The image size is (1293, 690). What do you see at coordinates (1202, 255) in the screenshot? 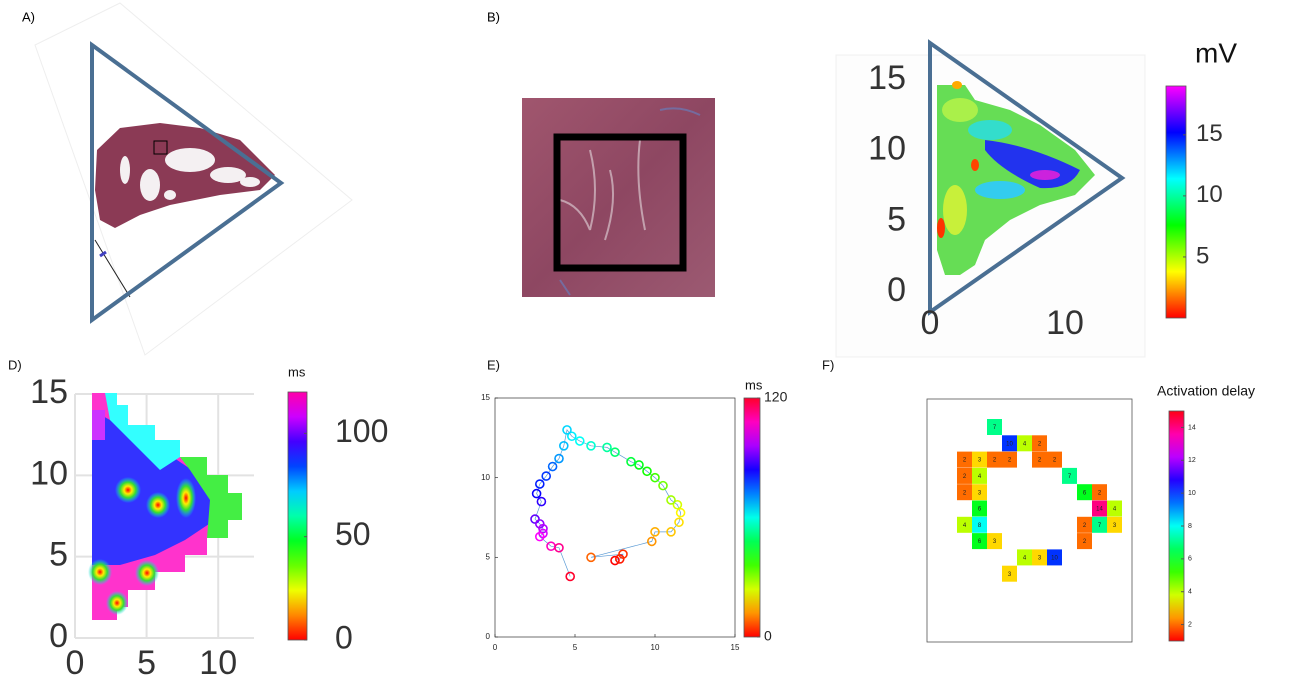
I see `colorbar-tick-label: 5` at bounding box center [1202, 255].